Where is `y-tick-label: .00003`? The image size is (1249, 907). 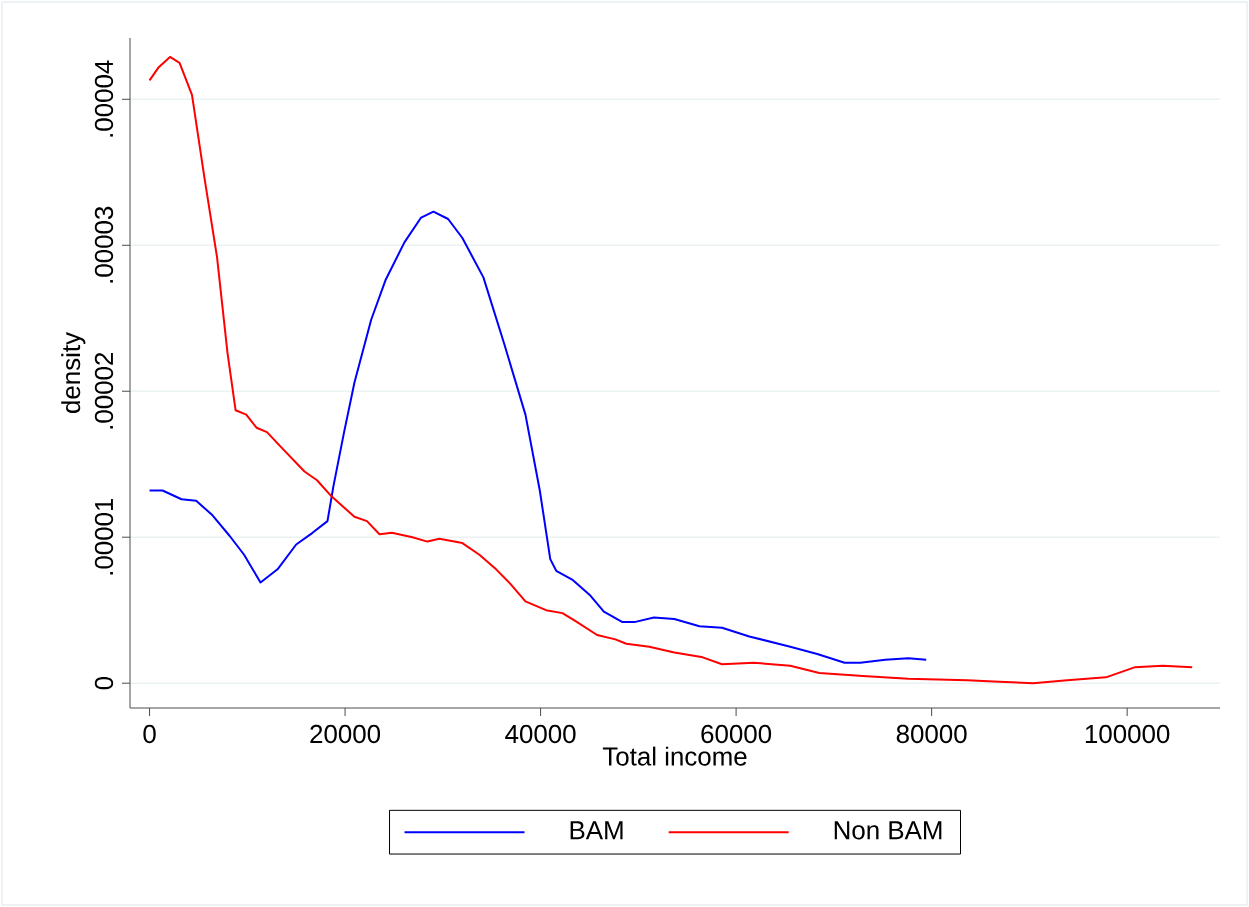 y-tick-label: .00003 is located at coordinates (104, 244).